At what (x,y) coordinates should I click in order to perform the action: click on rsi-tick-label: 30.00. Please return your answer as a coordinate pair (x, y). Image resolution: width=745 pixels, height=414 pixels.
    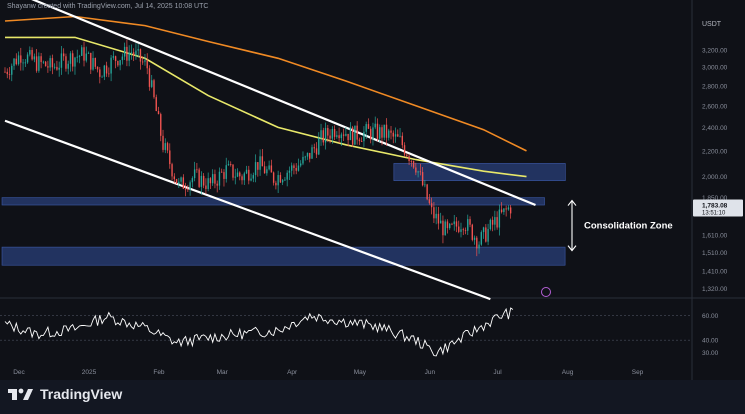
    Looking at the image, I should click on (710, 353).